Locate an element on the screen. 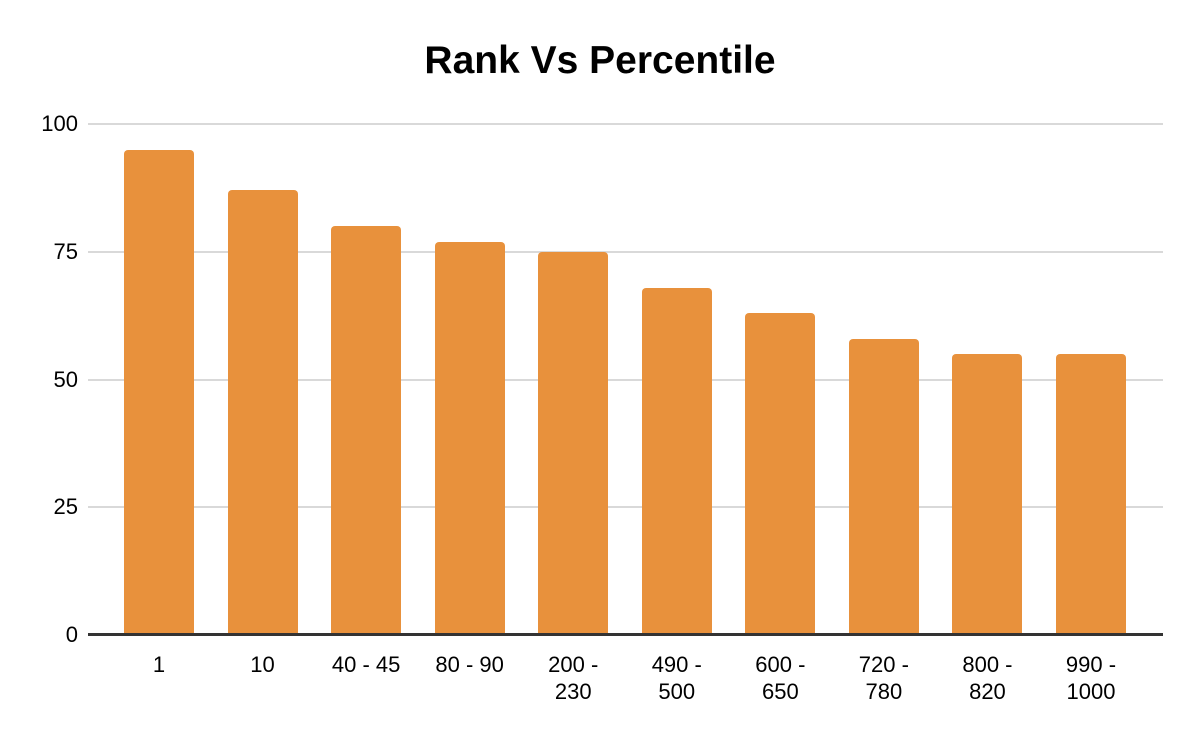 The height and width of the screenshot is (742, 1200). x-category-label-490-500: 490 - 500 is located at coordinates (676, 678).